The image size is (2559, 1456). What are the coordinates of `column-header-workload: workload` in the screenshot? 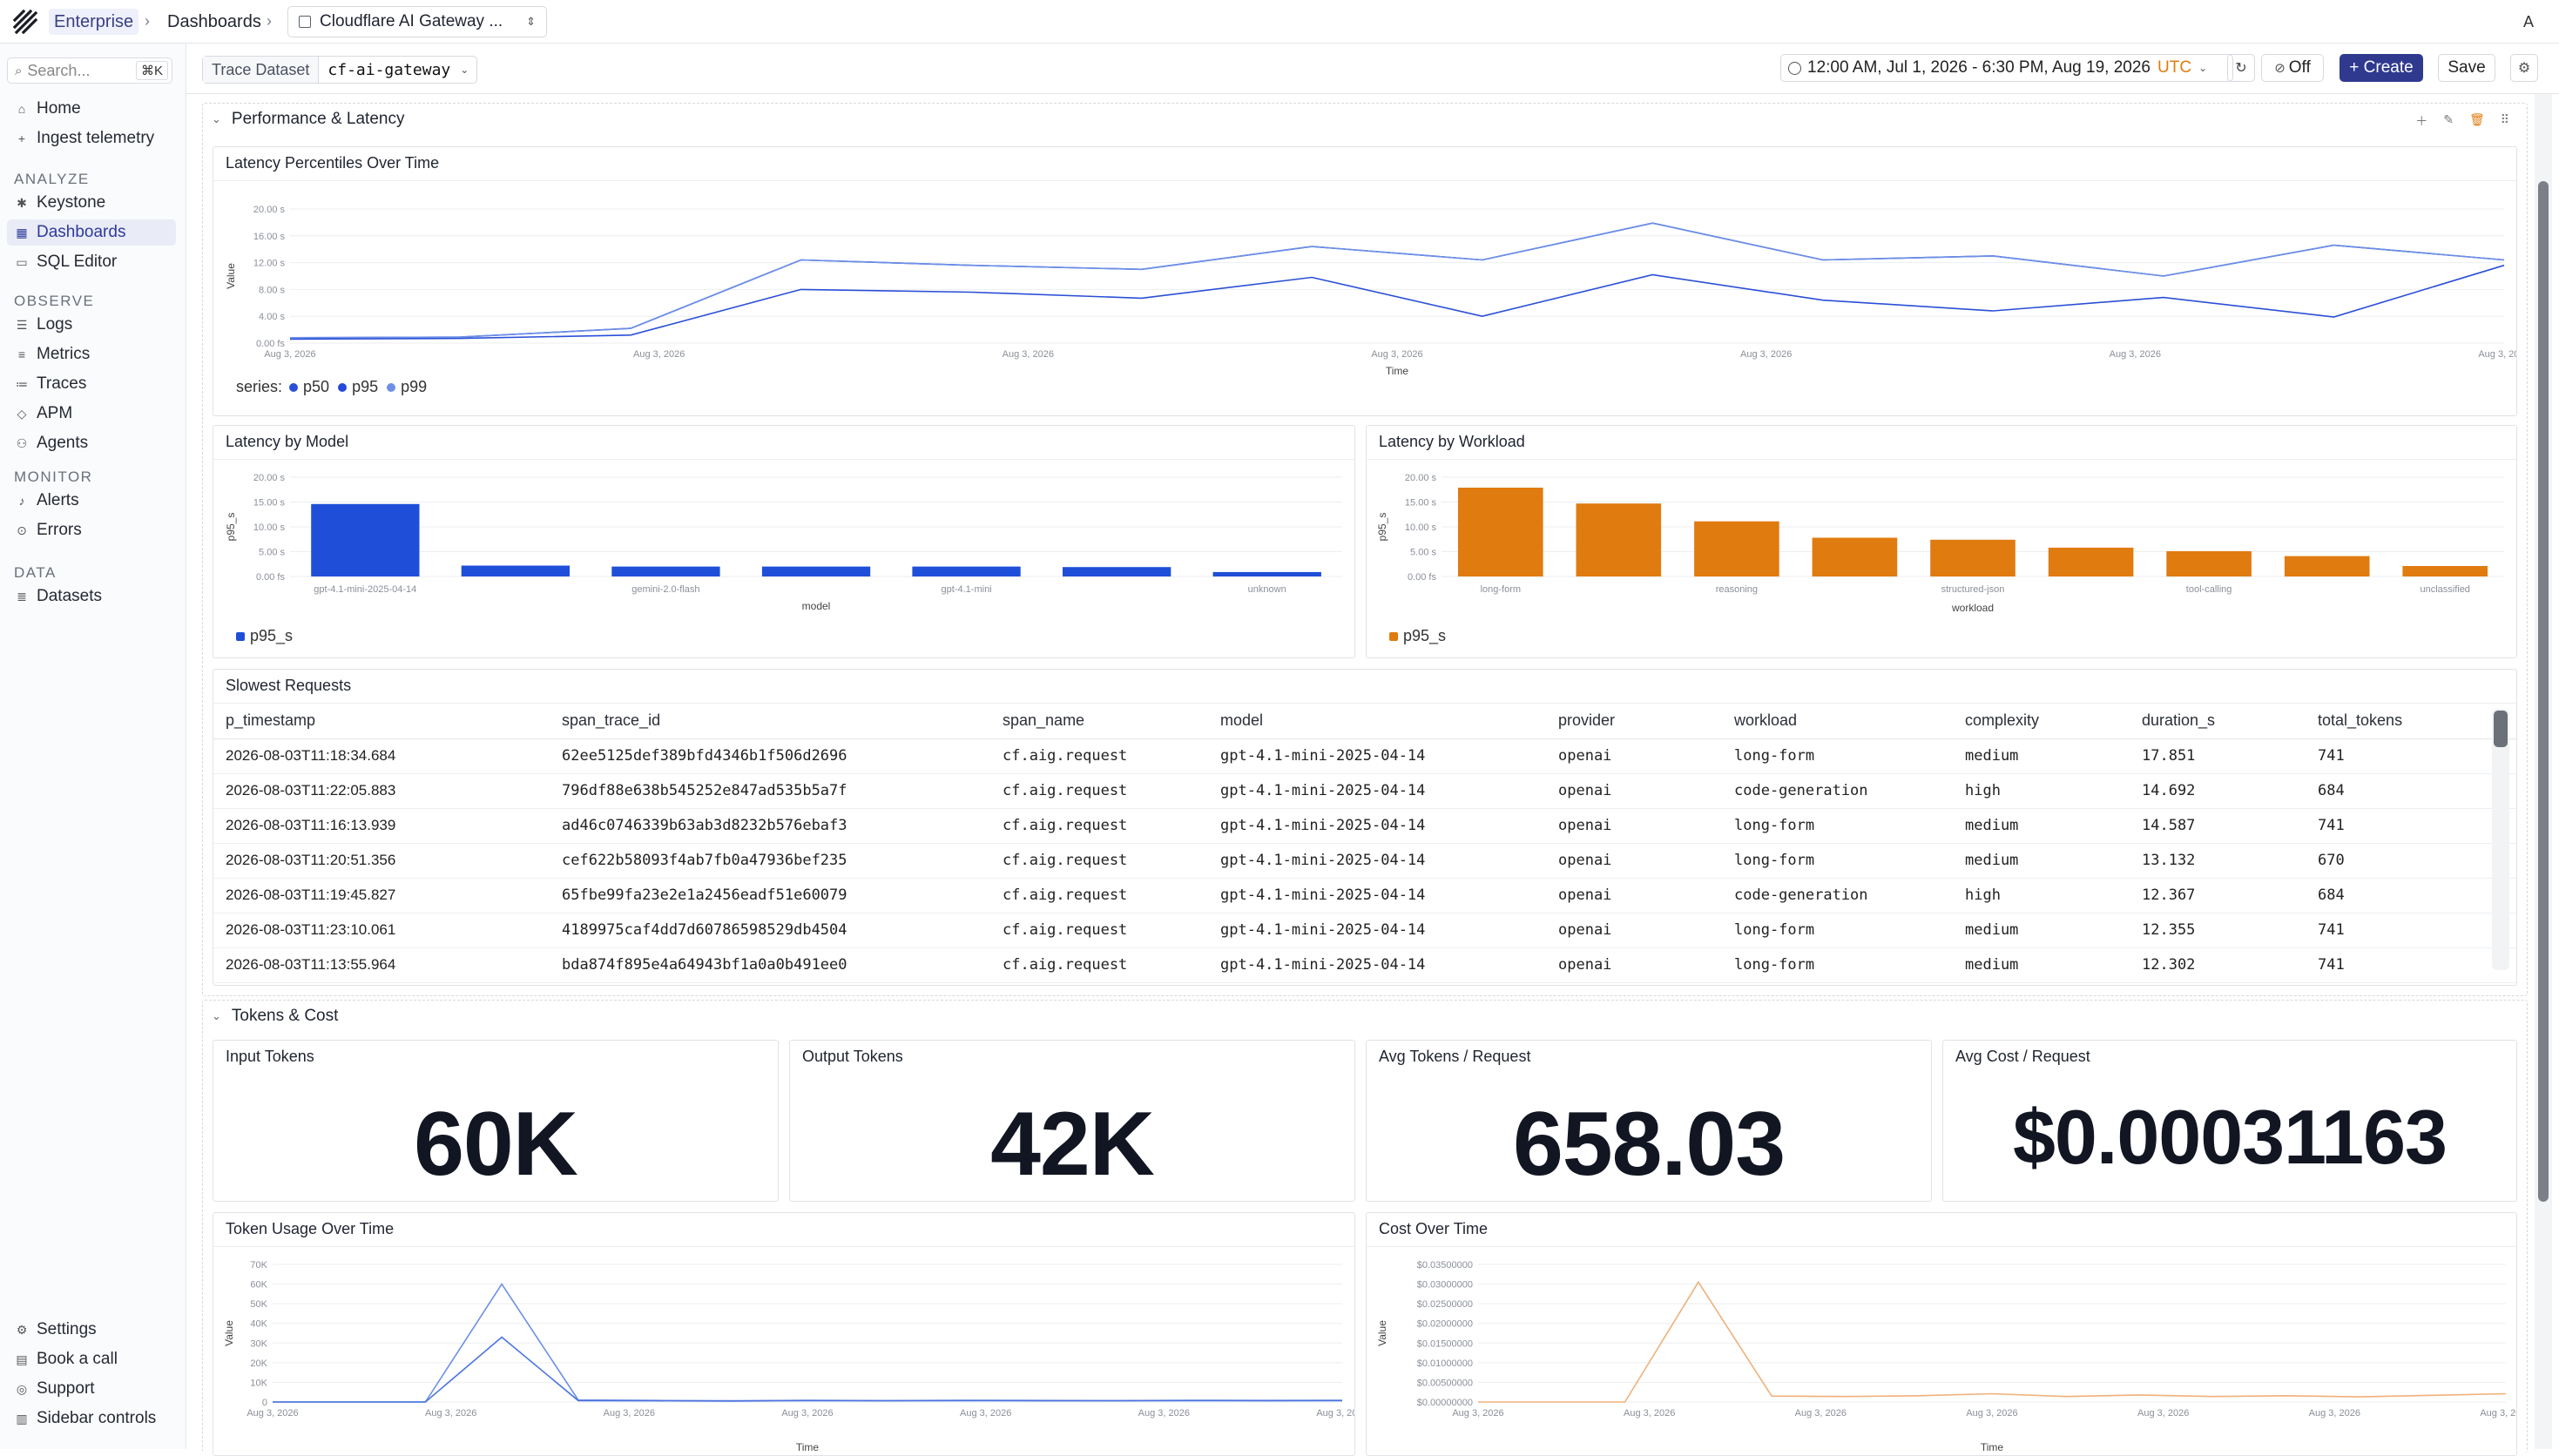 It's located at (1837, 721).